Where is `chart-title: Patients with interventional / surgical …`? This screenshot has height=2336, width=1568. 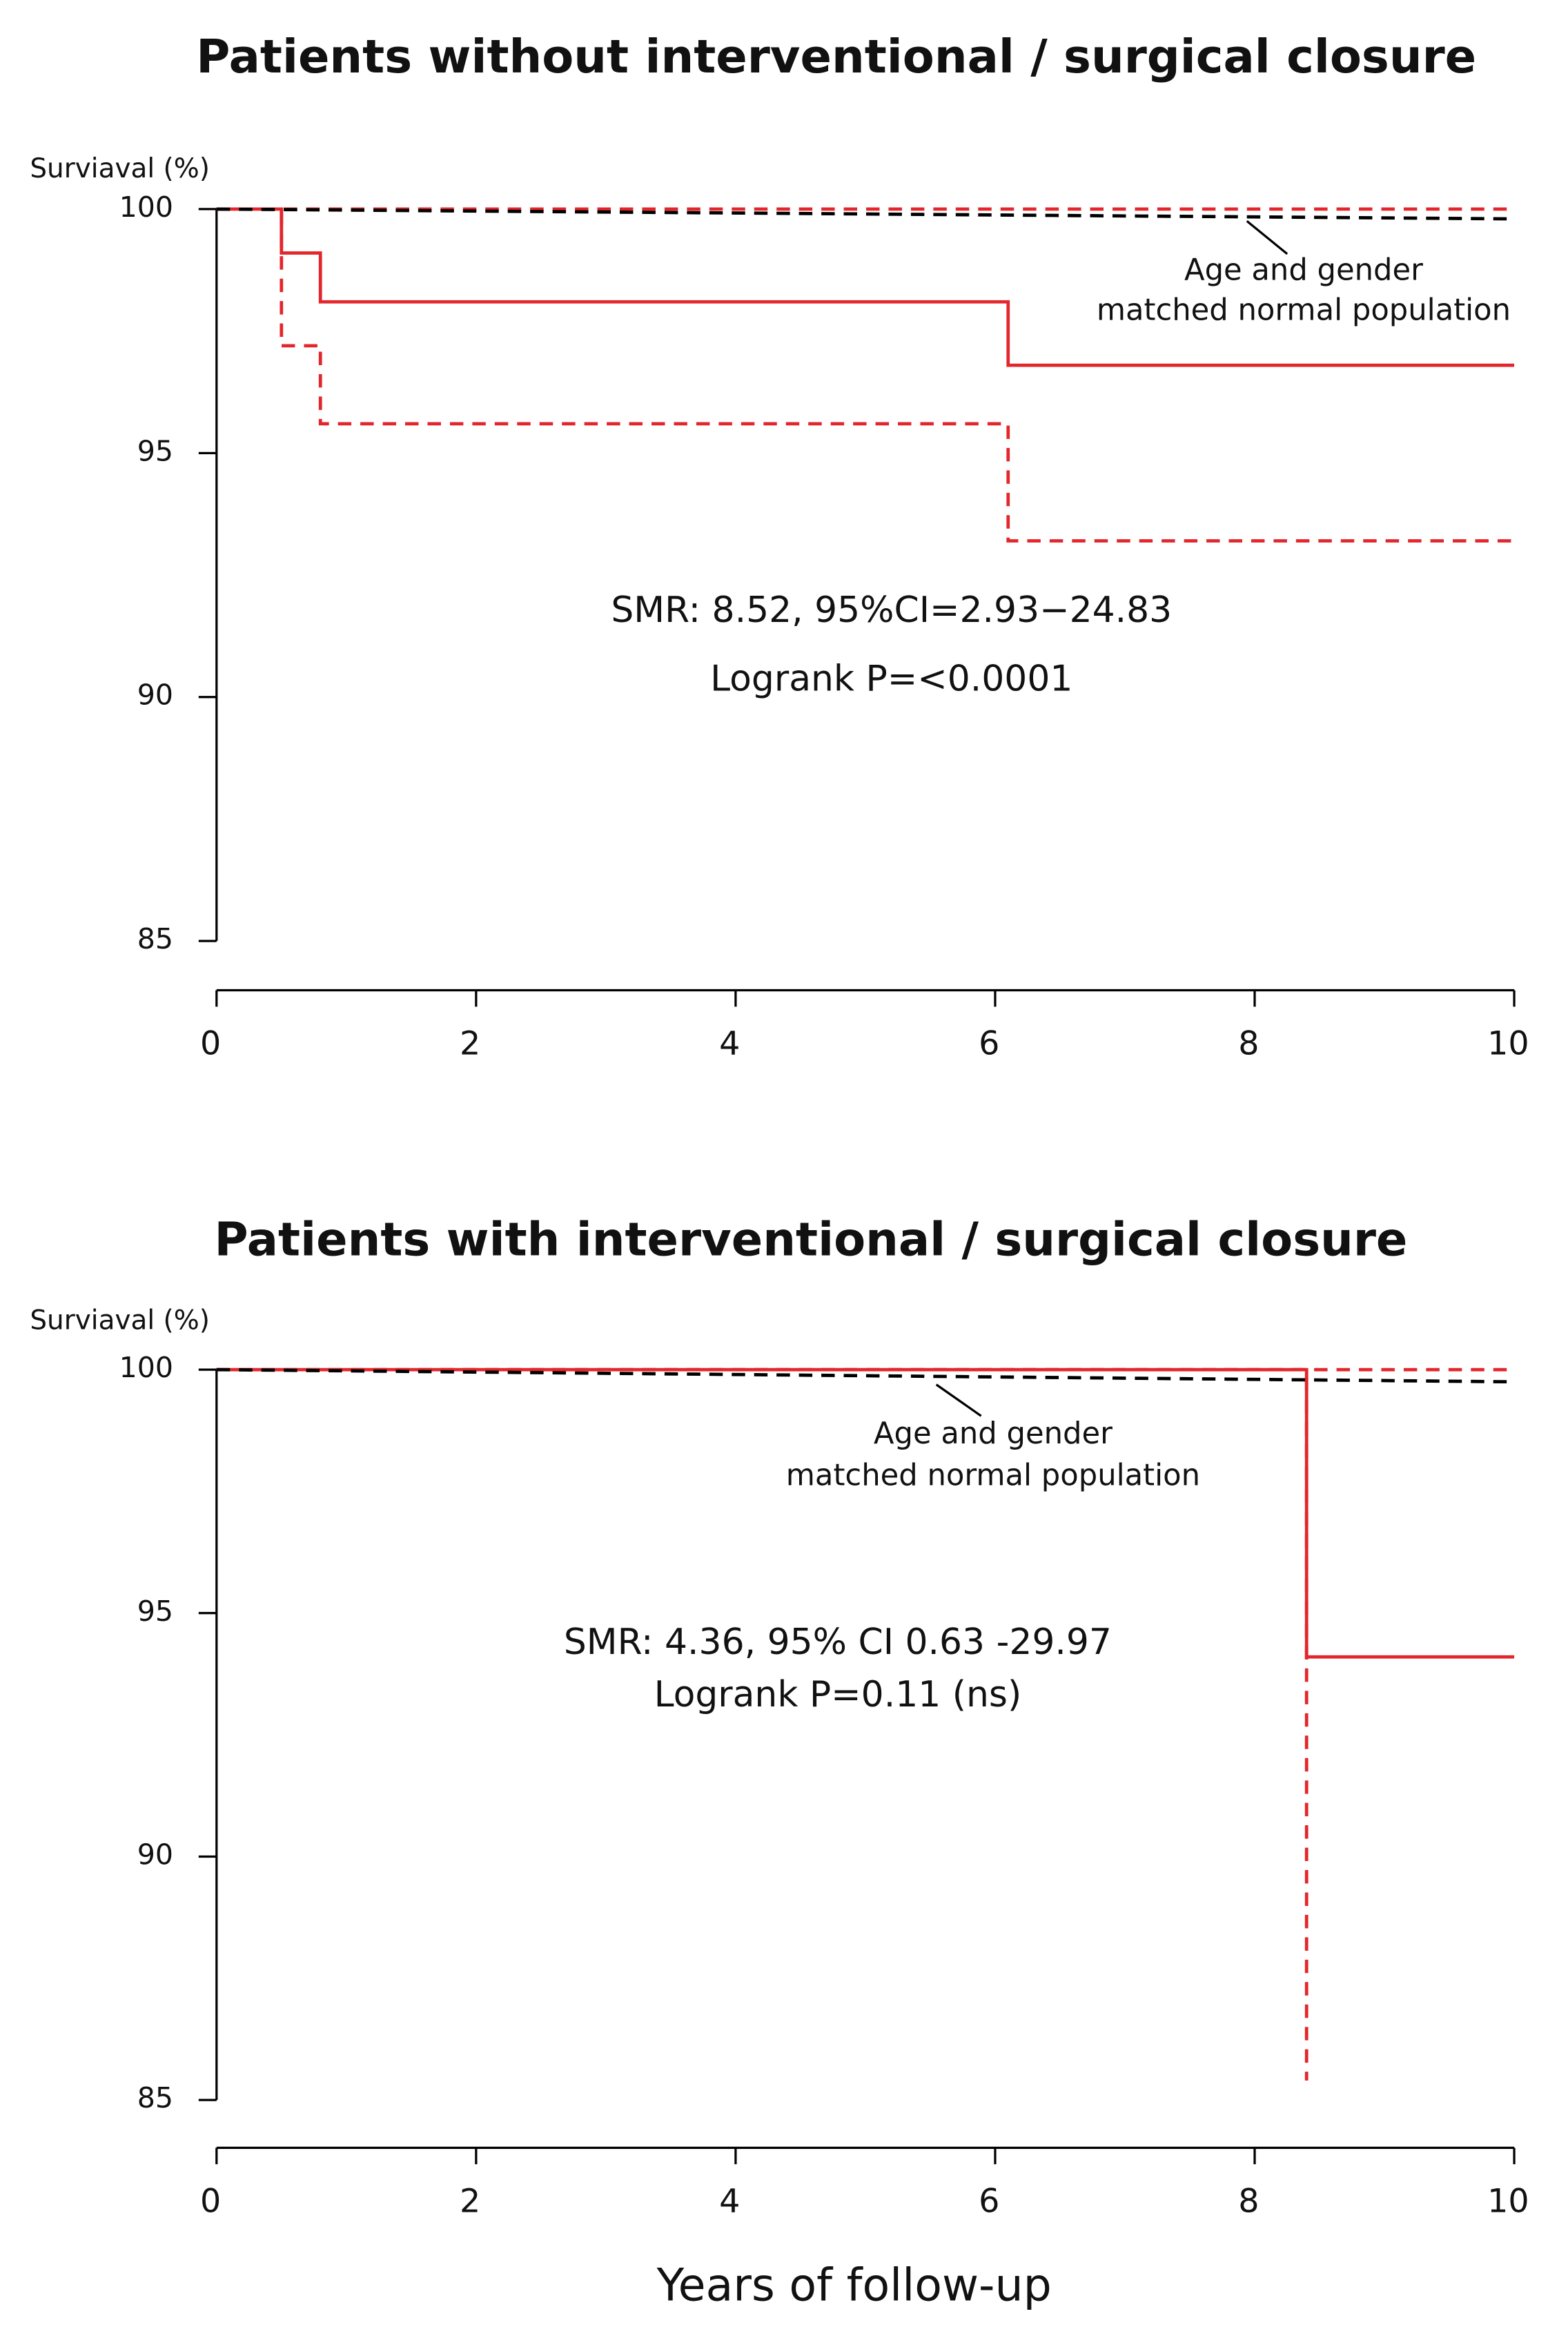 chart-title: Patients with interventional / surgical … is located at coordinates (810, 1240).